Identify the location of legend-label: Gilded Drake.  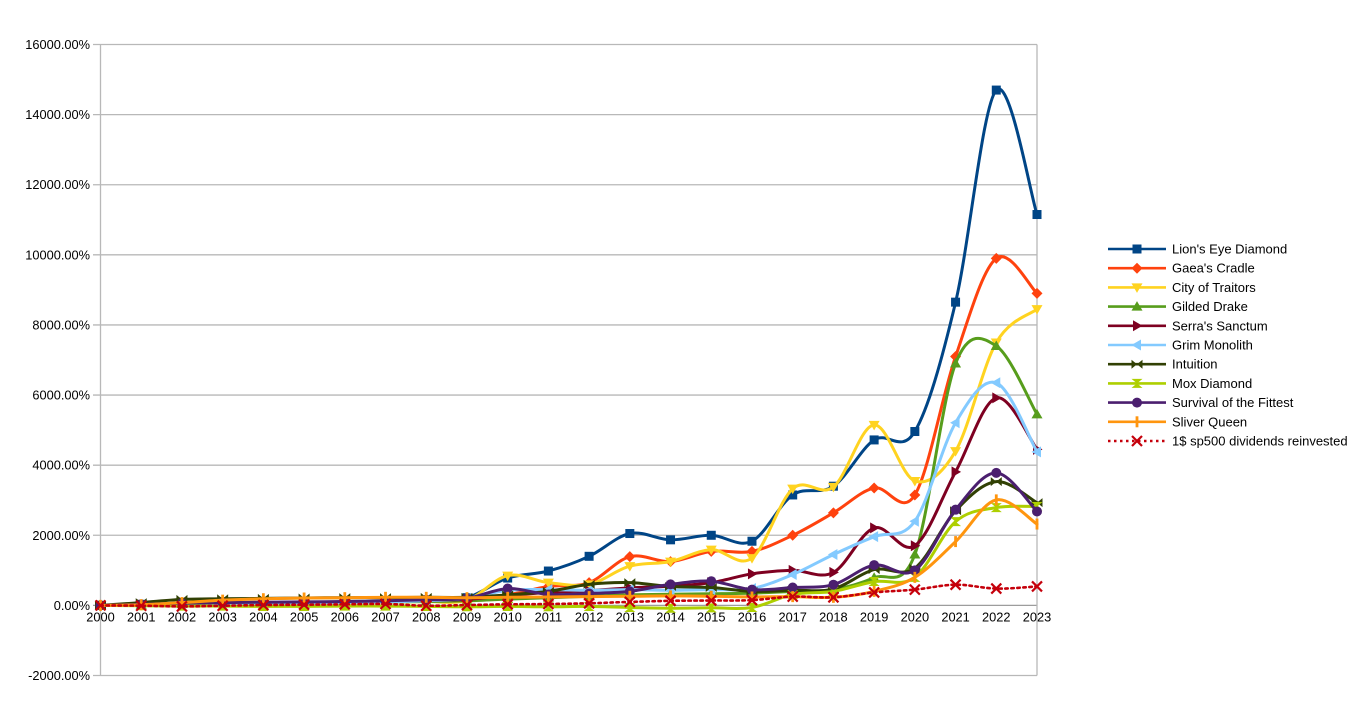
(1210, 306).